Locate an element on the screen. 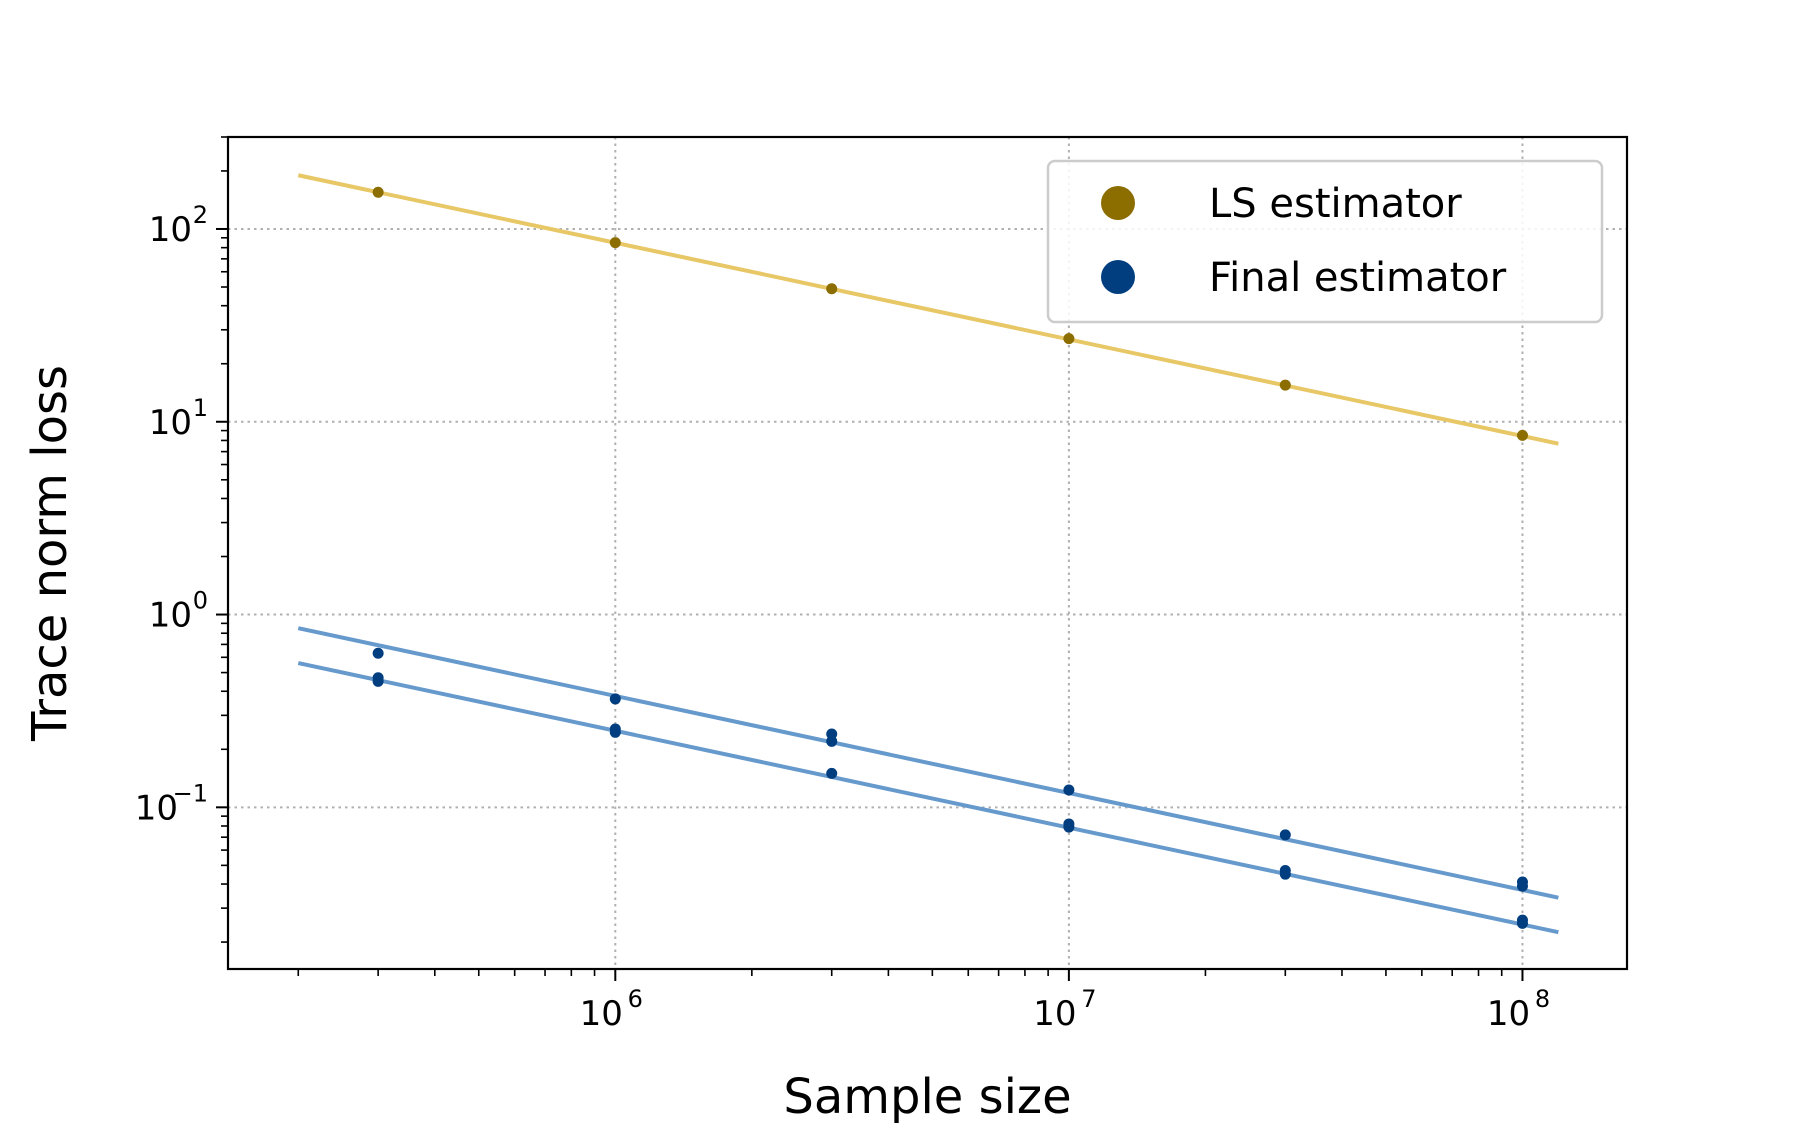 This screenshot has width=1800, height=1137. y-tick-exponent: 2 is located at coordinates (200, 215).